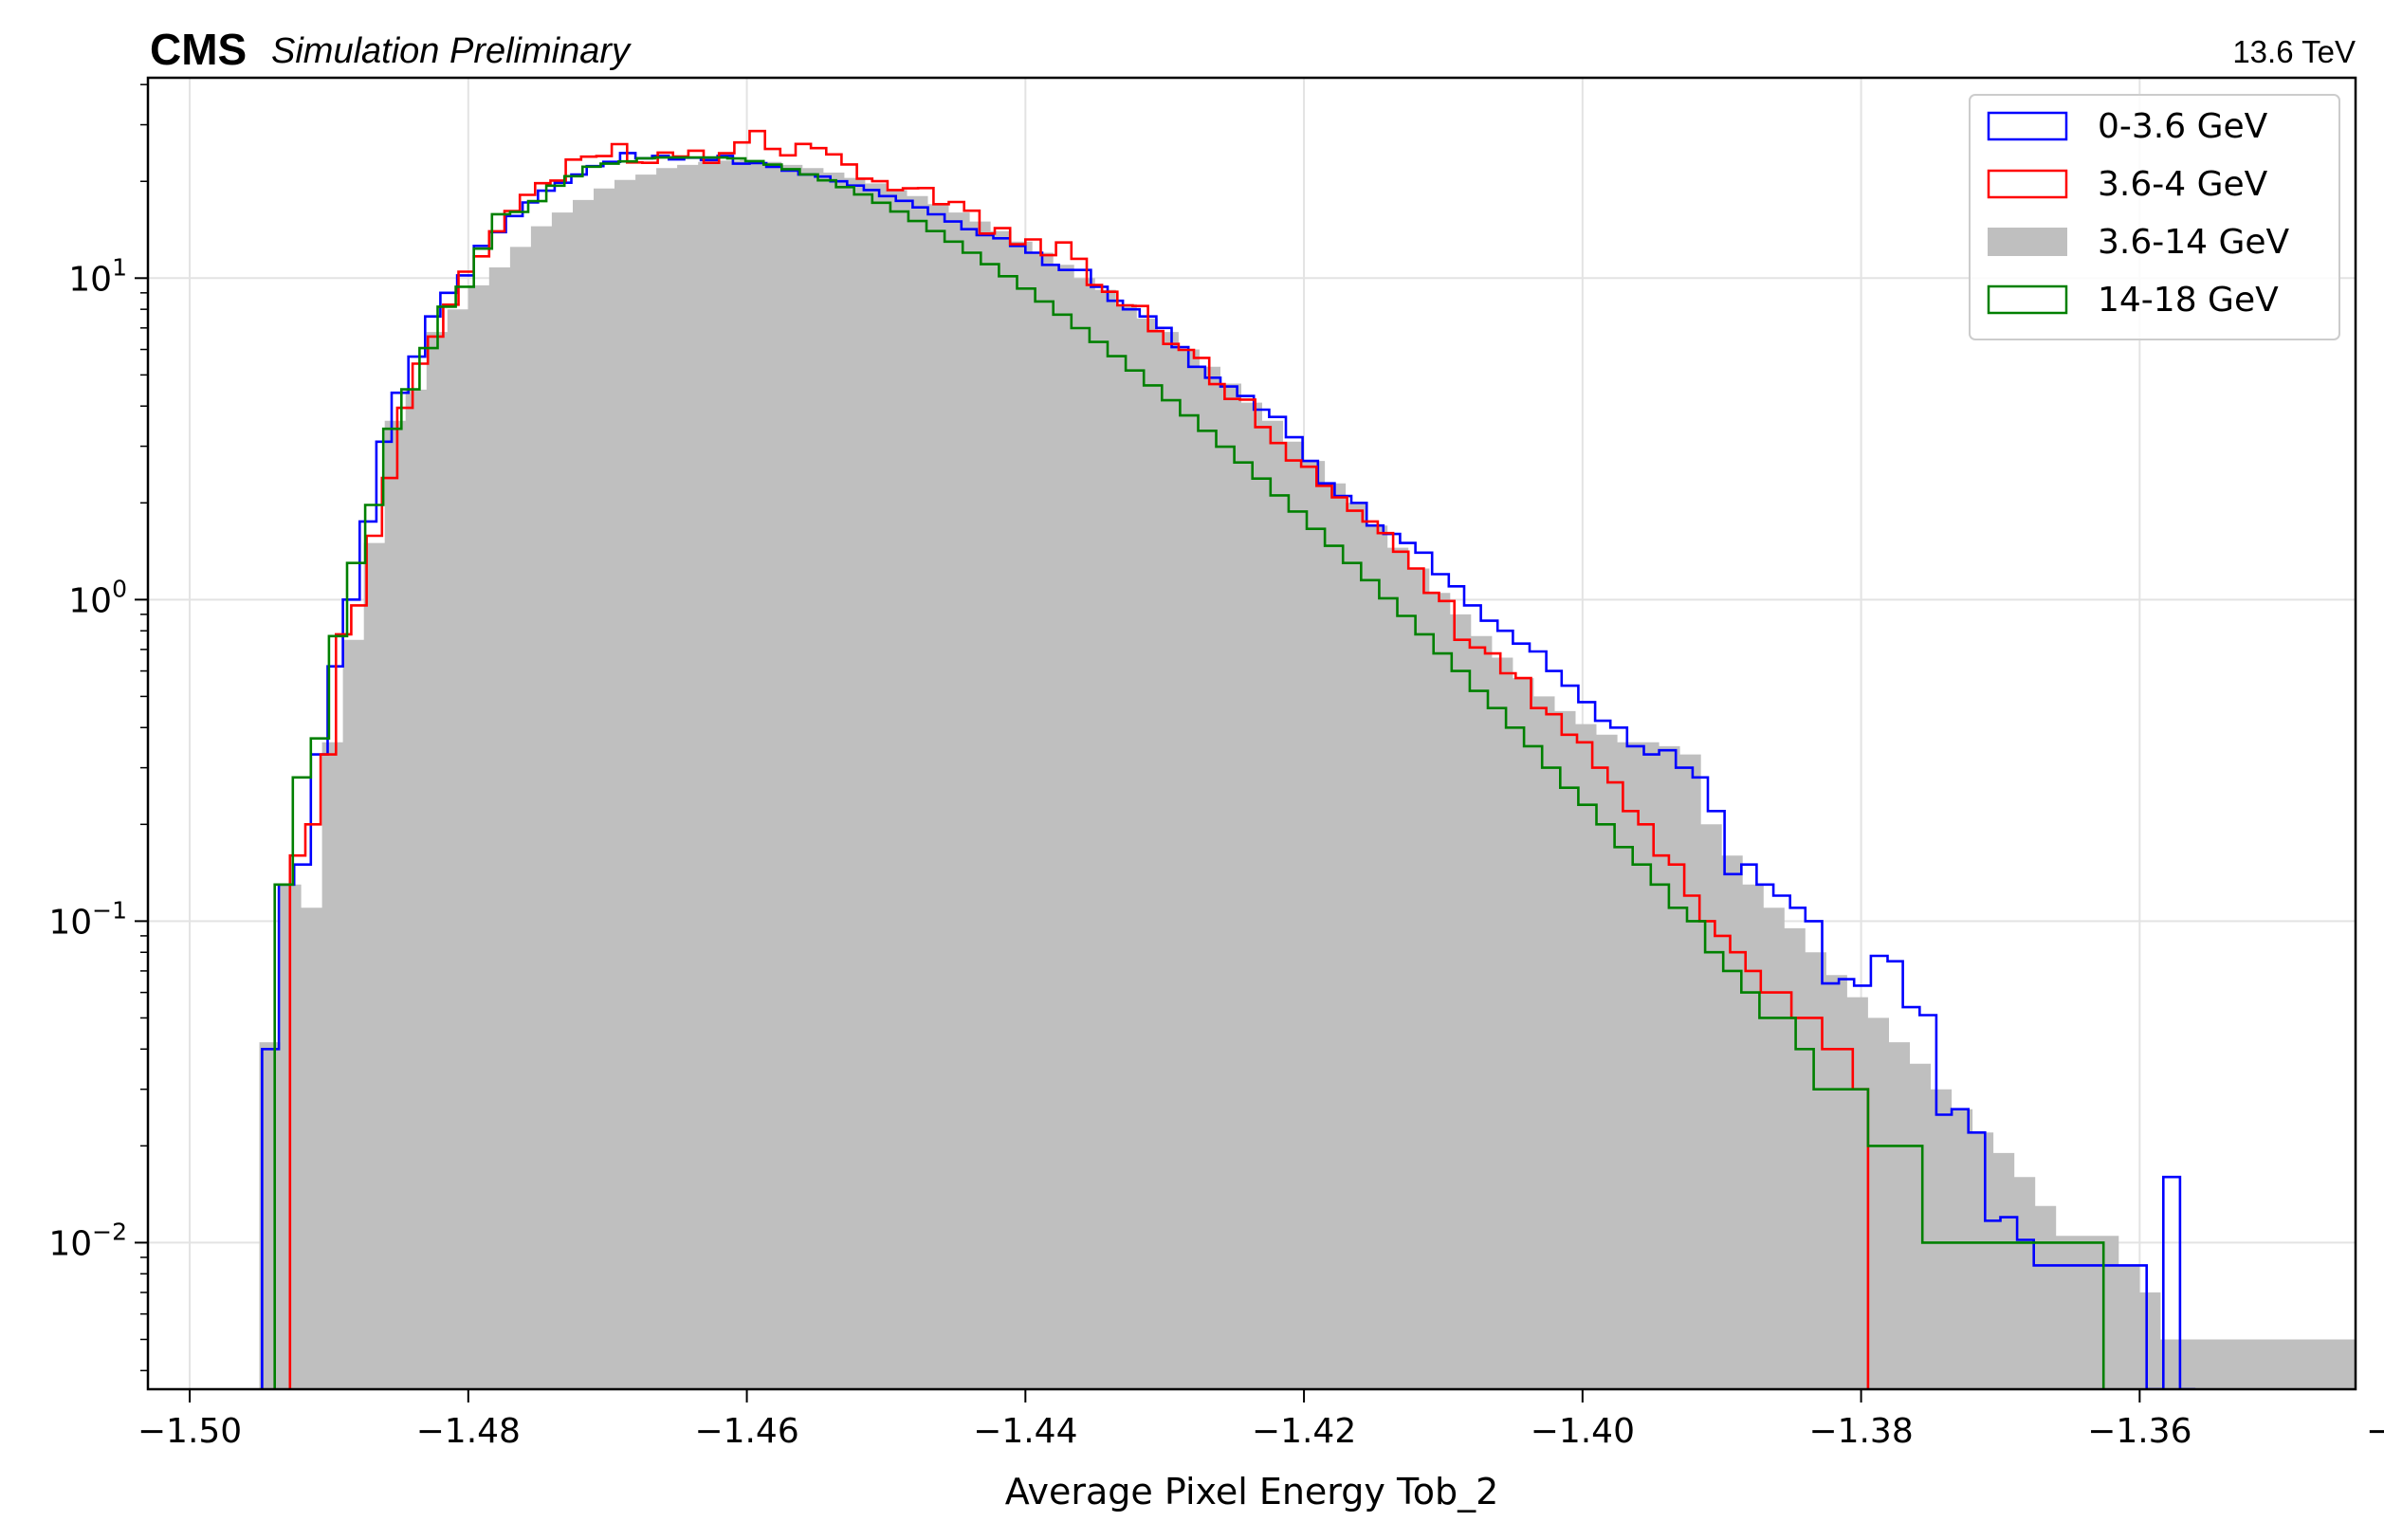  I want to click on simulation-preliminary-label: Simulation Preliminary, so click(451, 51).